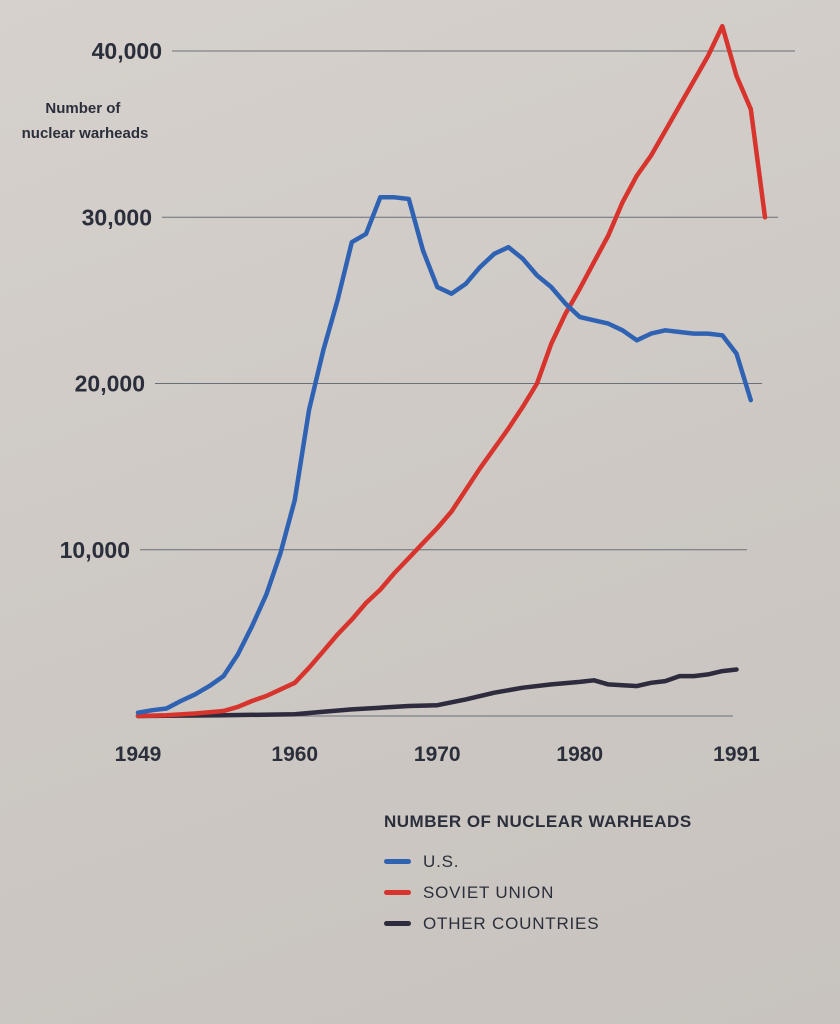  Describe the element at coordinates (511, 923) in the screenshot. I see `legend-label-other-countries: OTHER COUNTRIES` at that location.